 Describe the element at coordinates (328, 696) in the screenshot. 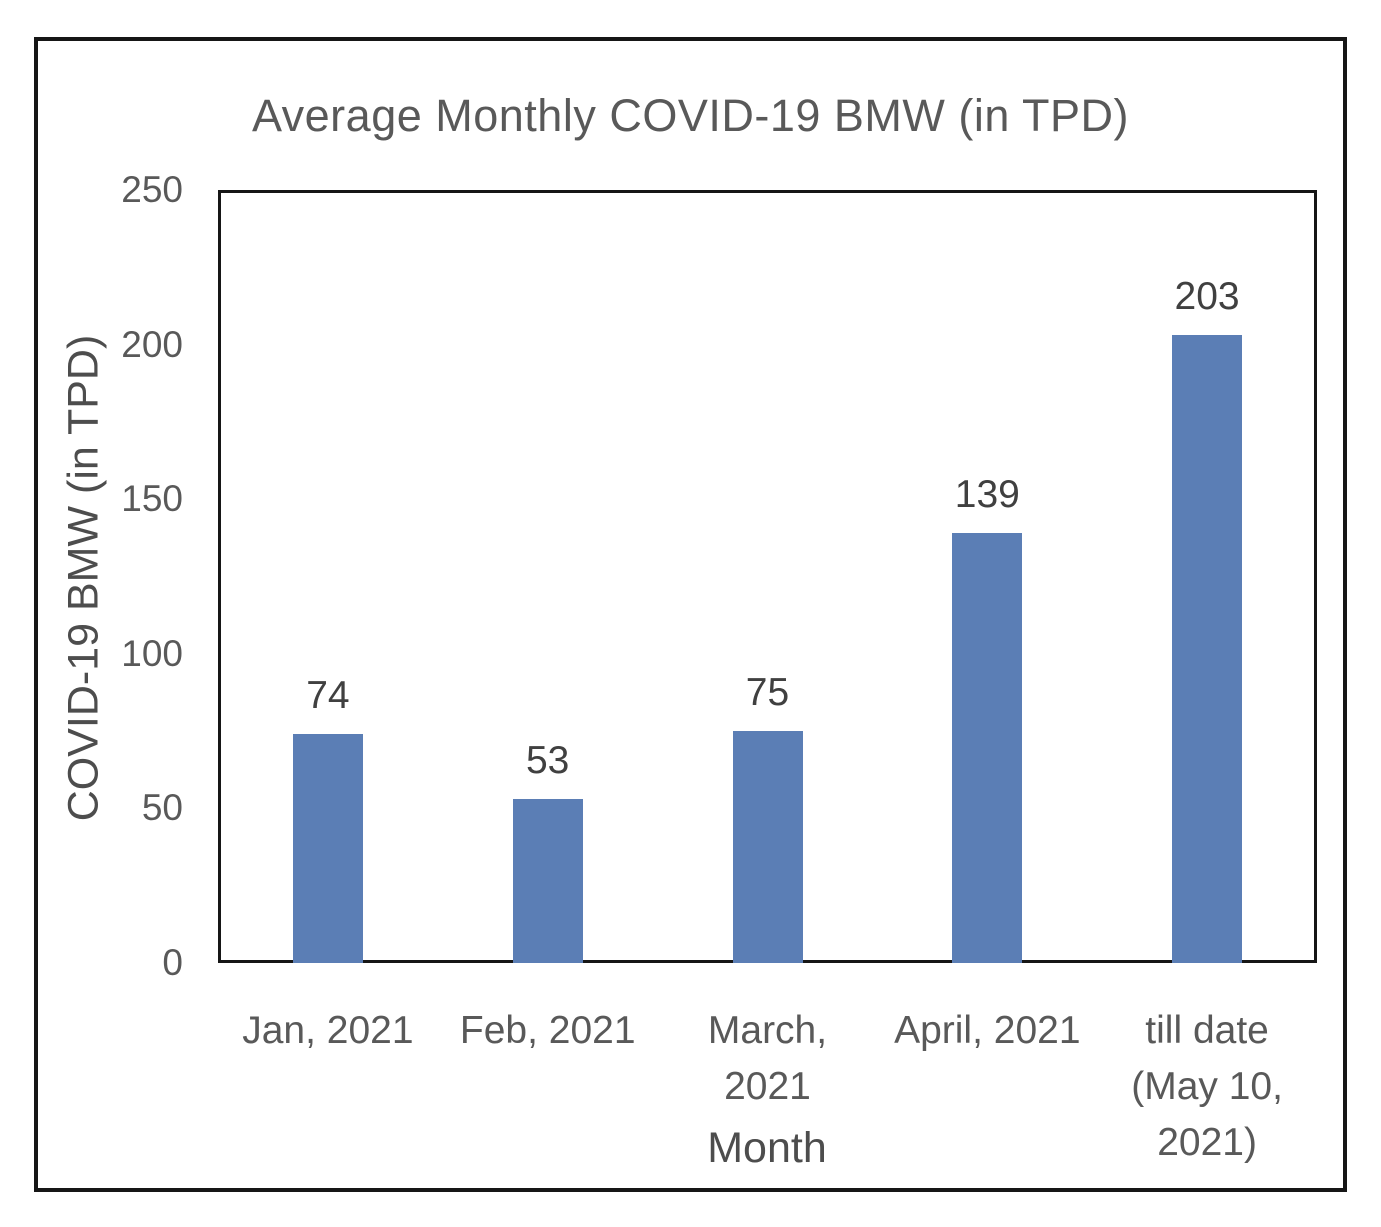

I see `bar-value-label: 74` at that location.